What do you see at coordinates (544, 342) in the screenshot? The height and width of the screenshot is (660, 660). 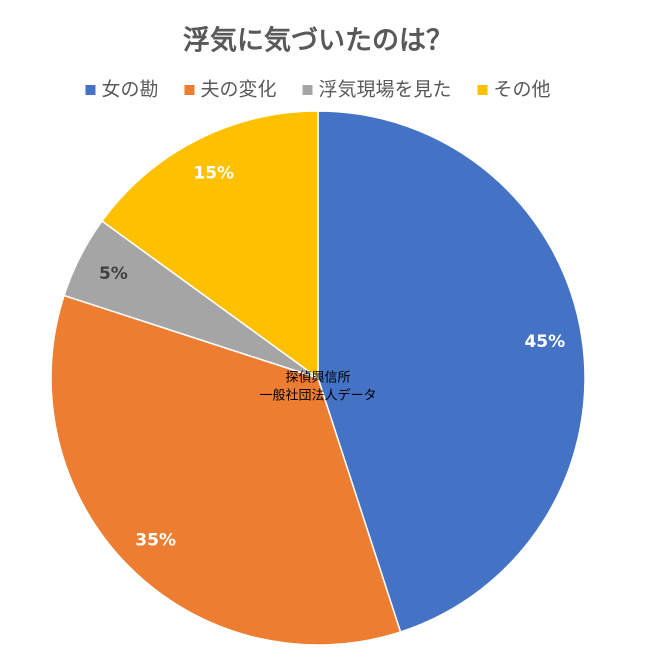 I see `data-label: 45%` at bounding box center [544, 342].